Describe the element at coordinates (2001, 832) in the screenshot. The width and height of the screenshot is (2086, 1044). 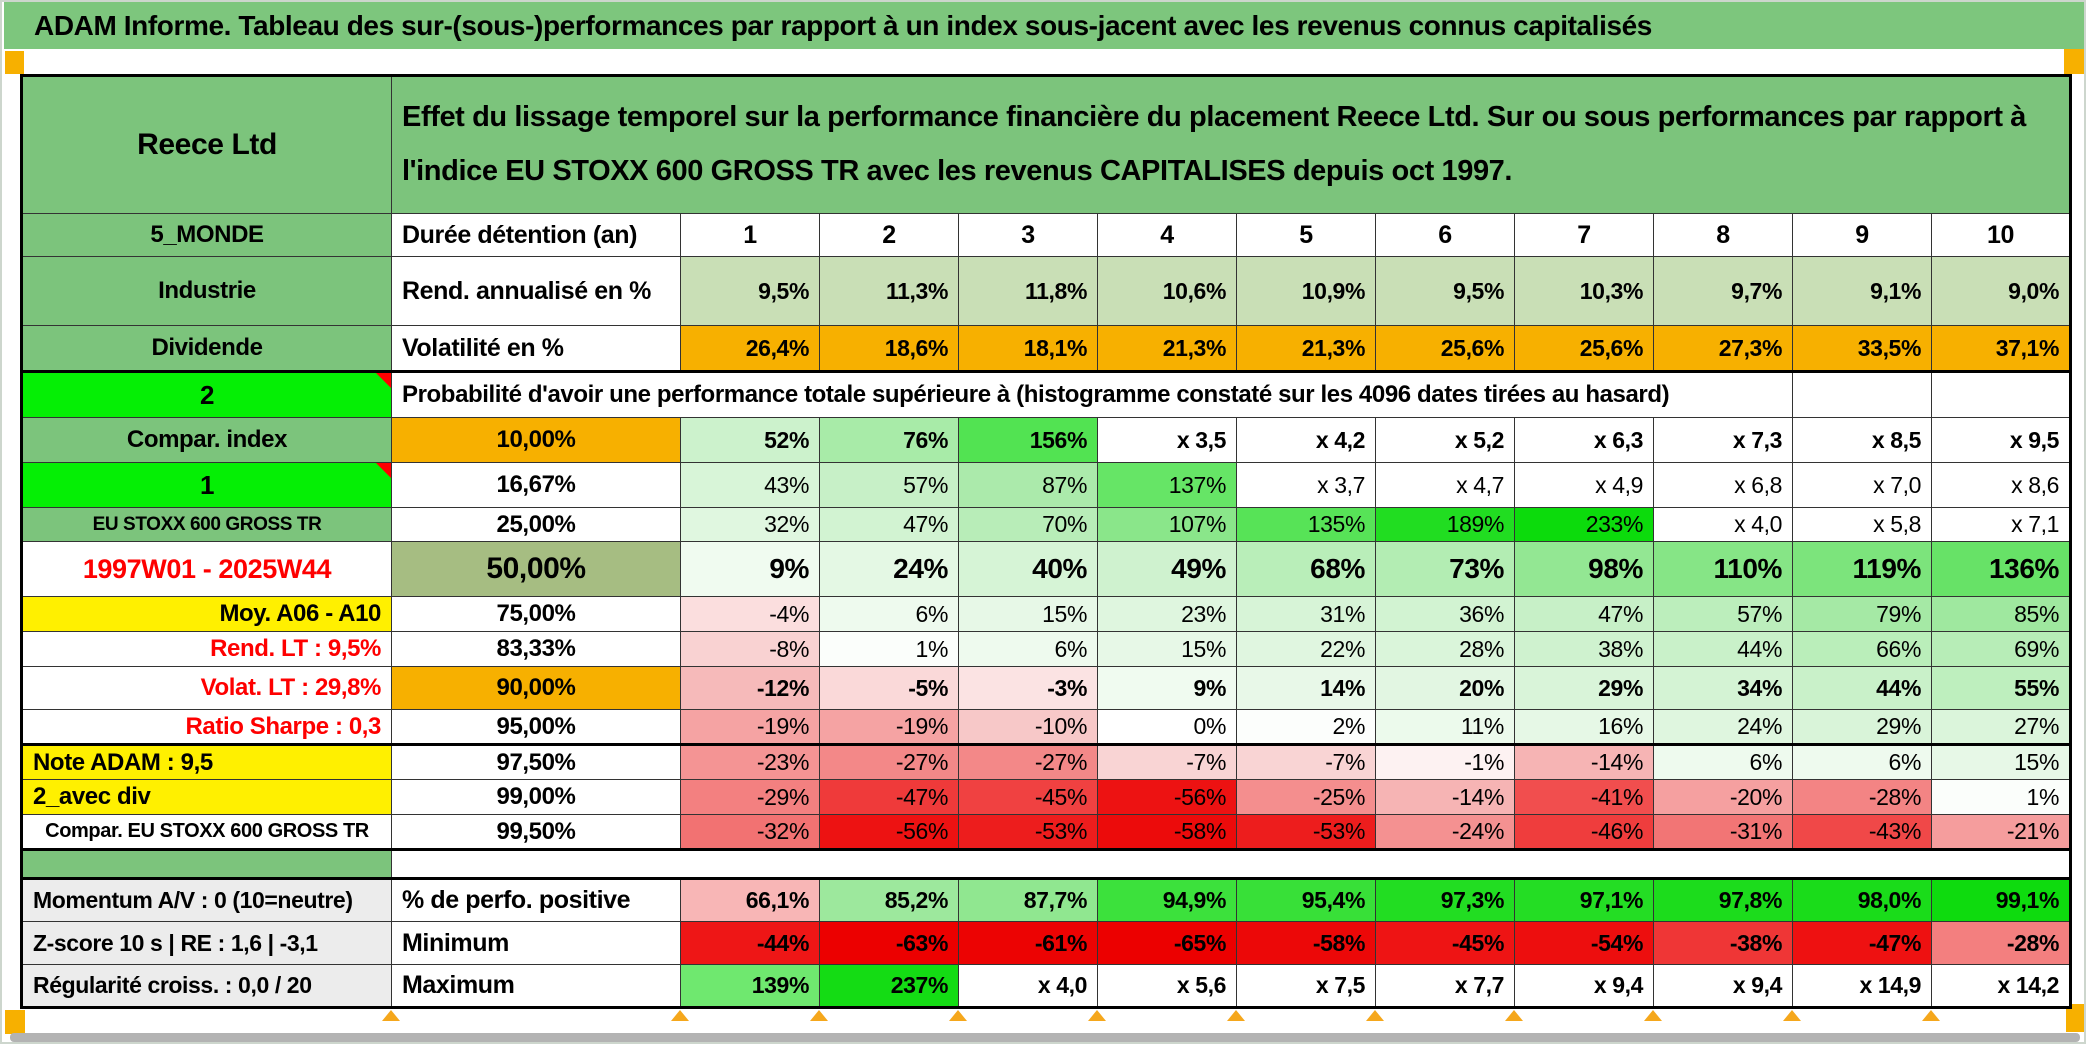
I see `data-cell: -21%` at that location.